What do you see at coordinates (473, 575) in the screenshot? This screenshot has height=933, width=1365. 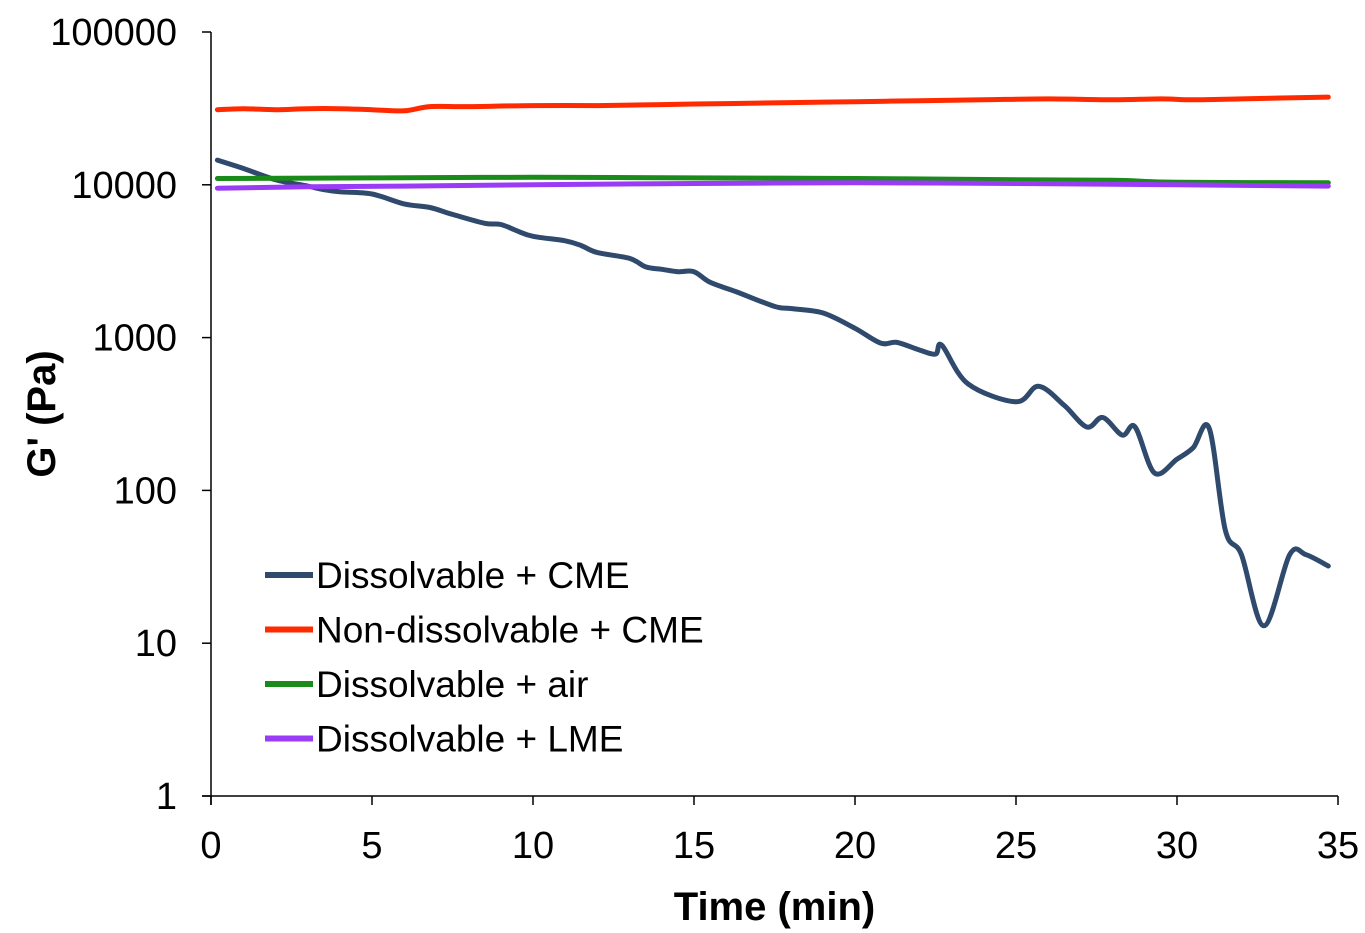 I see `legend-label-0: Dissolvable + CME` at bounding box center [473, 575].